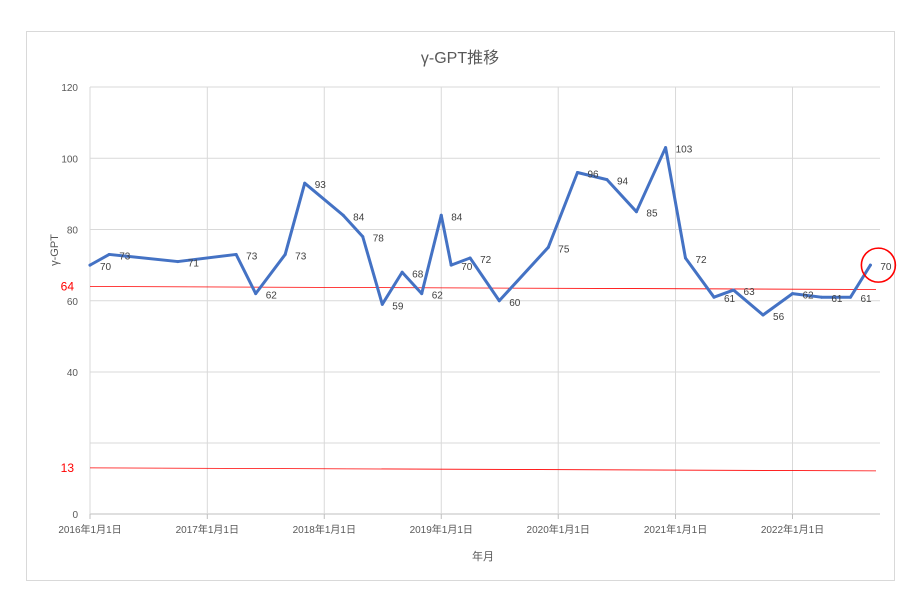 The image size is (920, 612). Describe the element at coordinates (792, 529) in the screenshot. I see `x-tick-label: 2022年1月1日` at that location.